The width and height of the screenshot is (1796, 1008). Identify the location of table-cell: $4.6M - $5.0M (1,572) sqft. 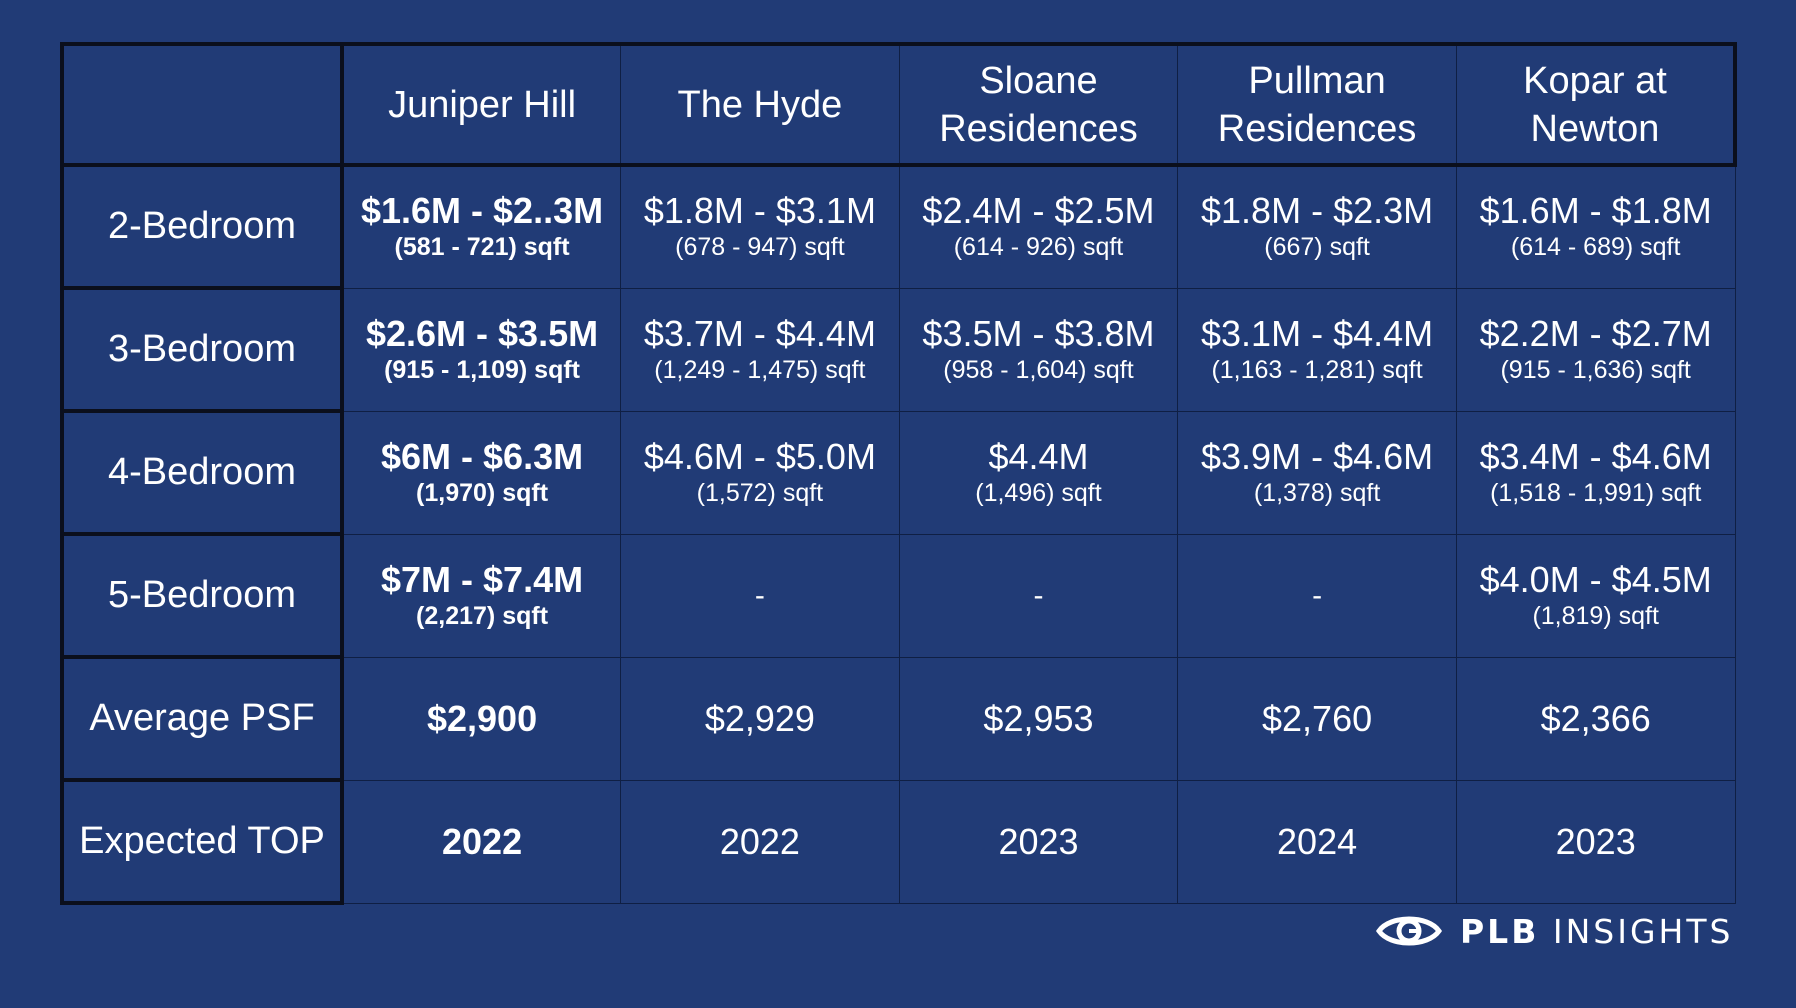
(760, 472).